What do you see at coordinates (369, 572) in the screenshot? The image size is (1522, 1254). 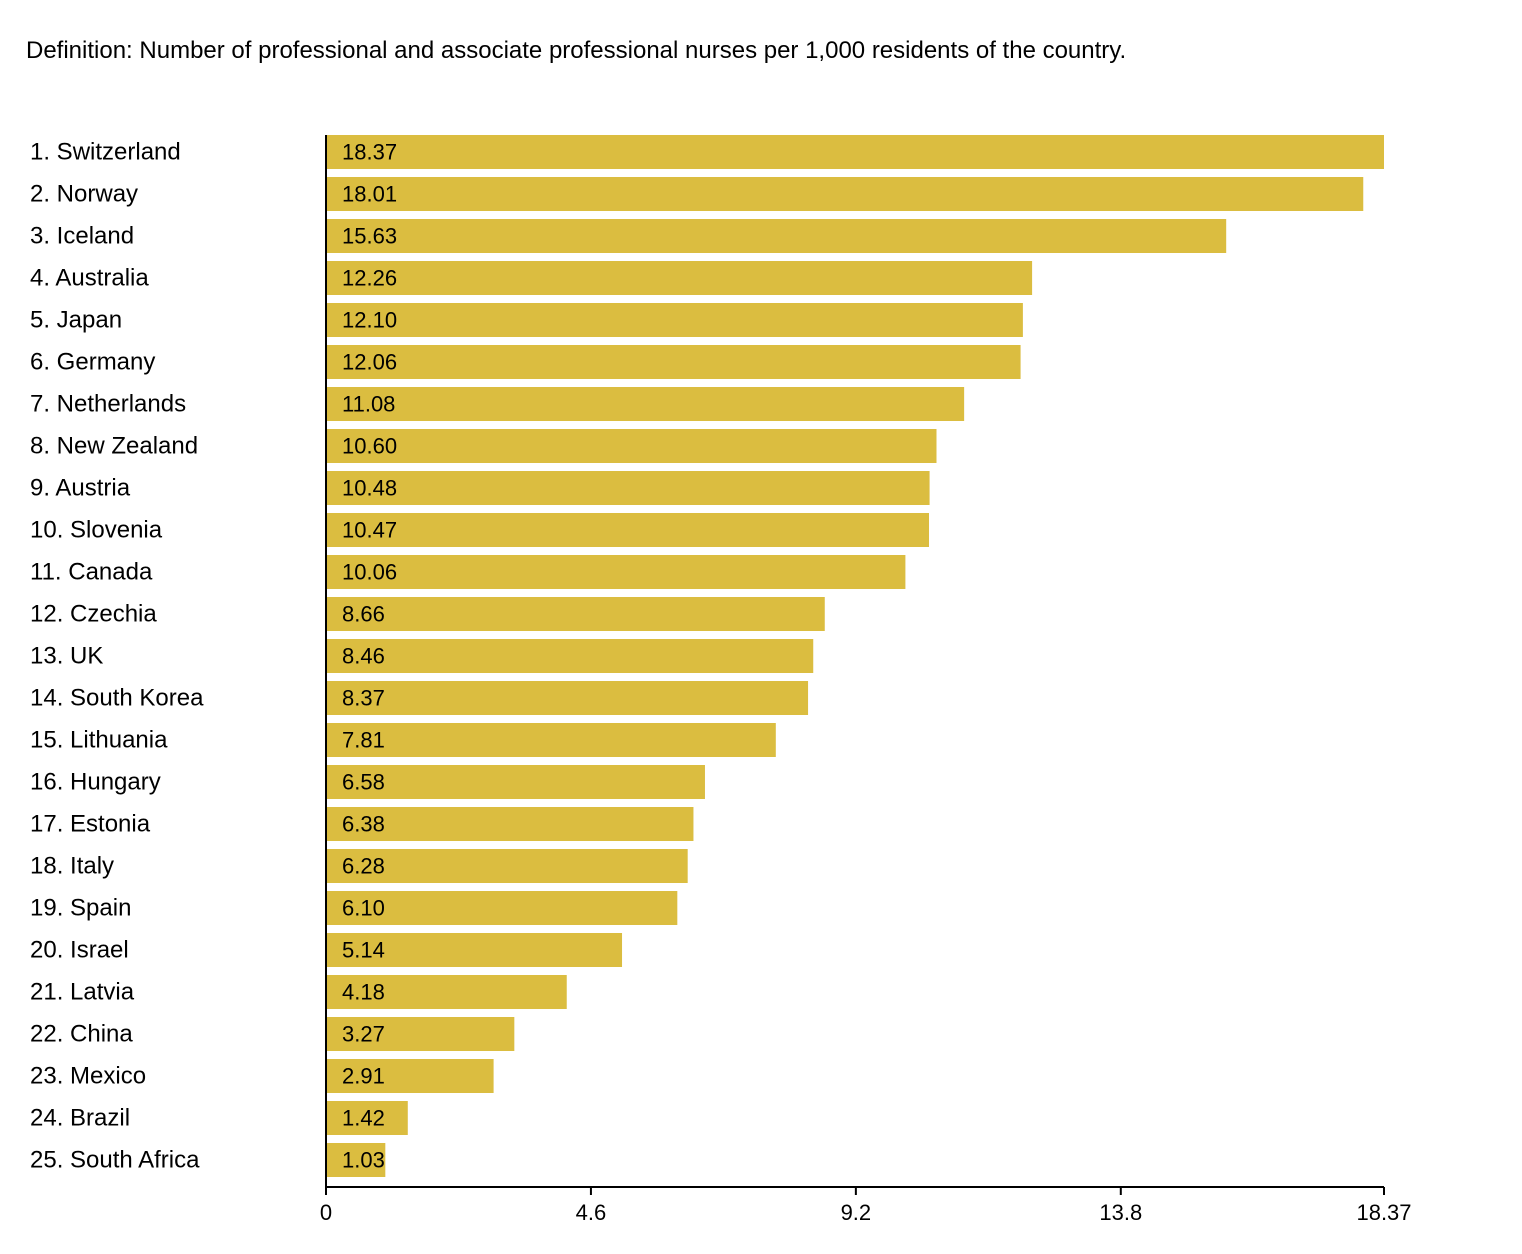 I see `bar-value-label: 10.06` at bounding box center [369, 572].